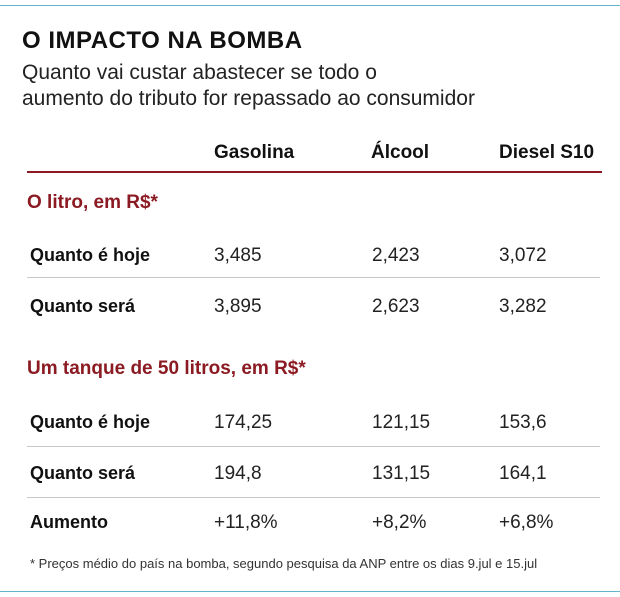 This screenshot has height=597, width=620. What do you see at coordinates (399, 522) in the screenshot?
I see `cell-alcool-aumento: +8,2%` at bounding box center [399, 522].